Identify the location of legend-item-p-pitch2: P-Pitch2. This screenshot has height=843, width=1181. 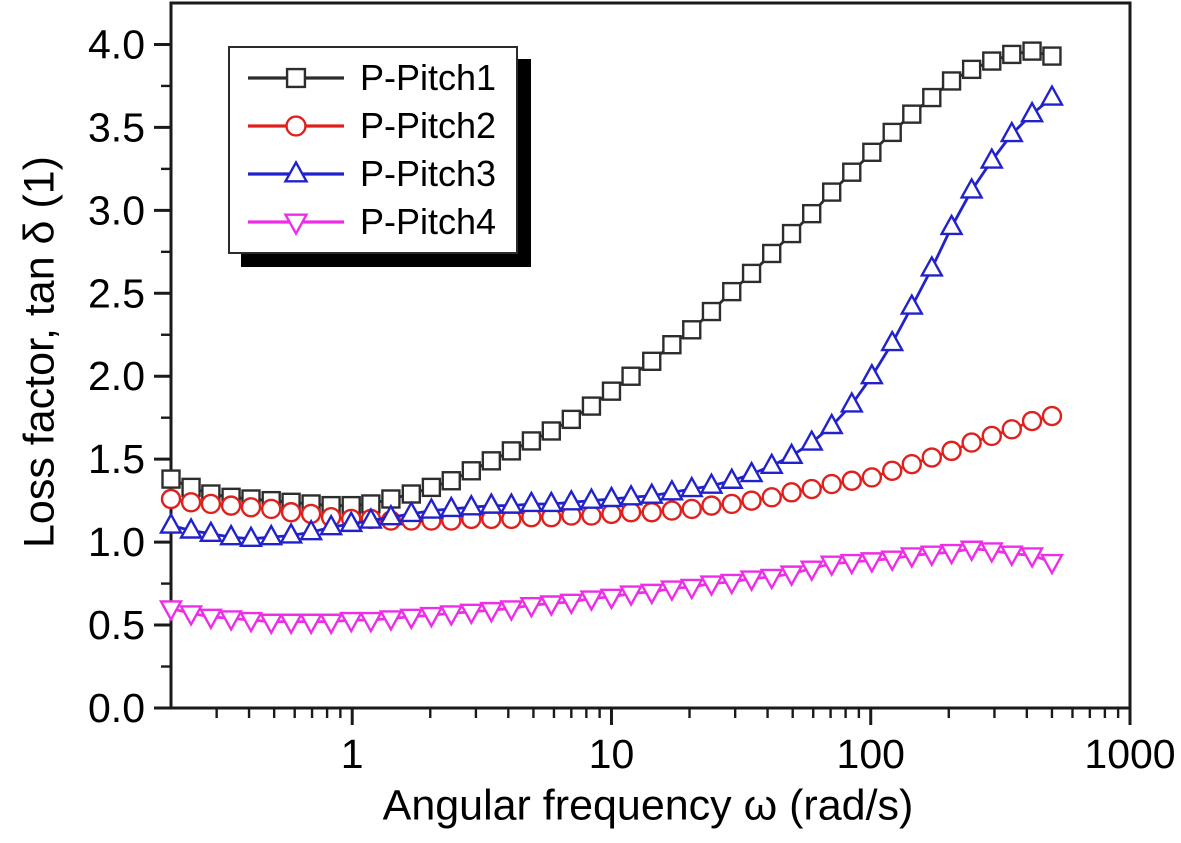
(371, 126).